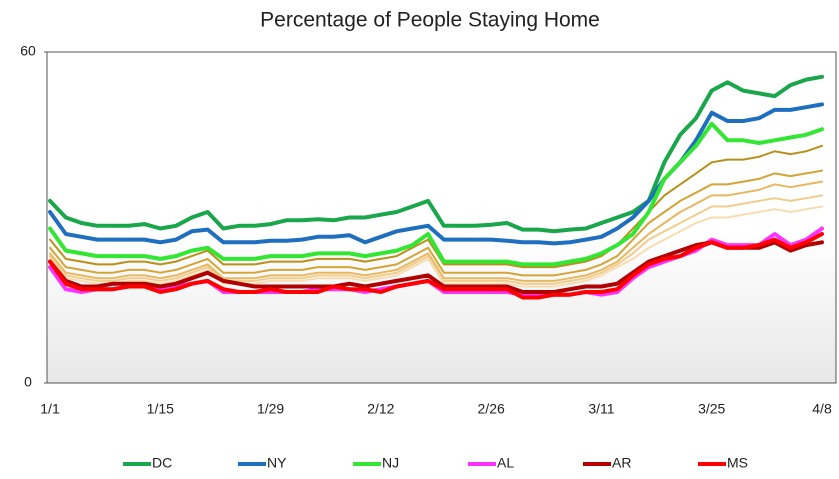 The width and height of the screenshot is (839, 479). What do you see at coordinates (50, 409) in the screenshot?
I see `x-tick-label: 1/1` at bounding box center [50, 409].